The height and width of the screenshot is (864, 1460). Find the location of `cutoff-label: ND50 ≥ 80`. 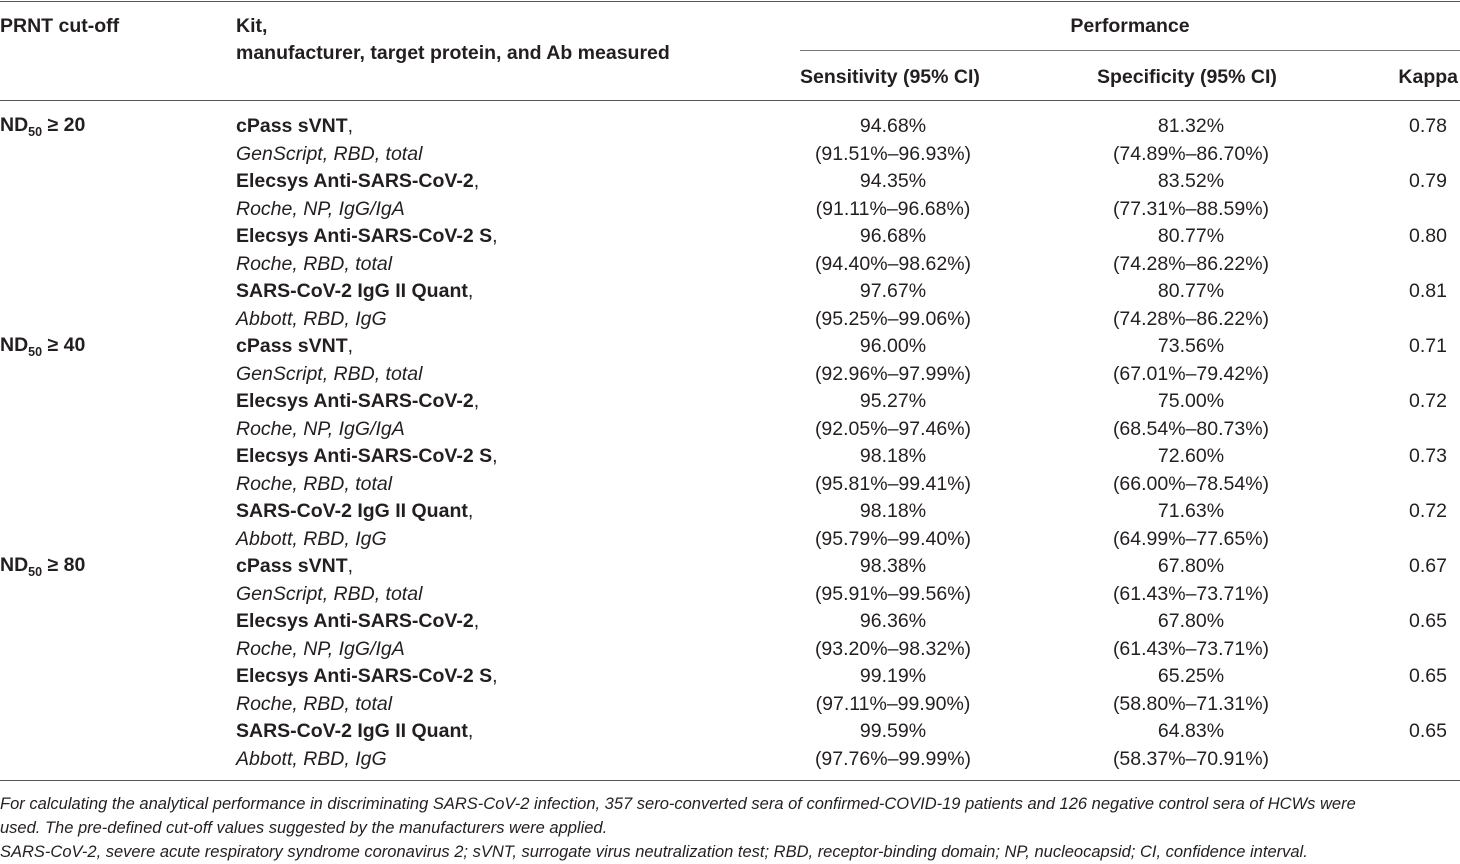

cutoff-label: ND50 ≥ 80 is located at coordinates (42, 568).